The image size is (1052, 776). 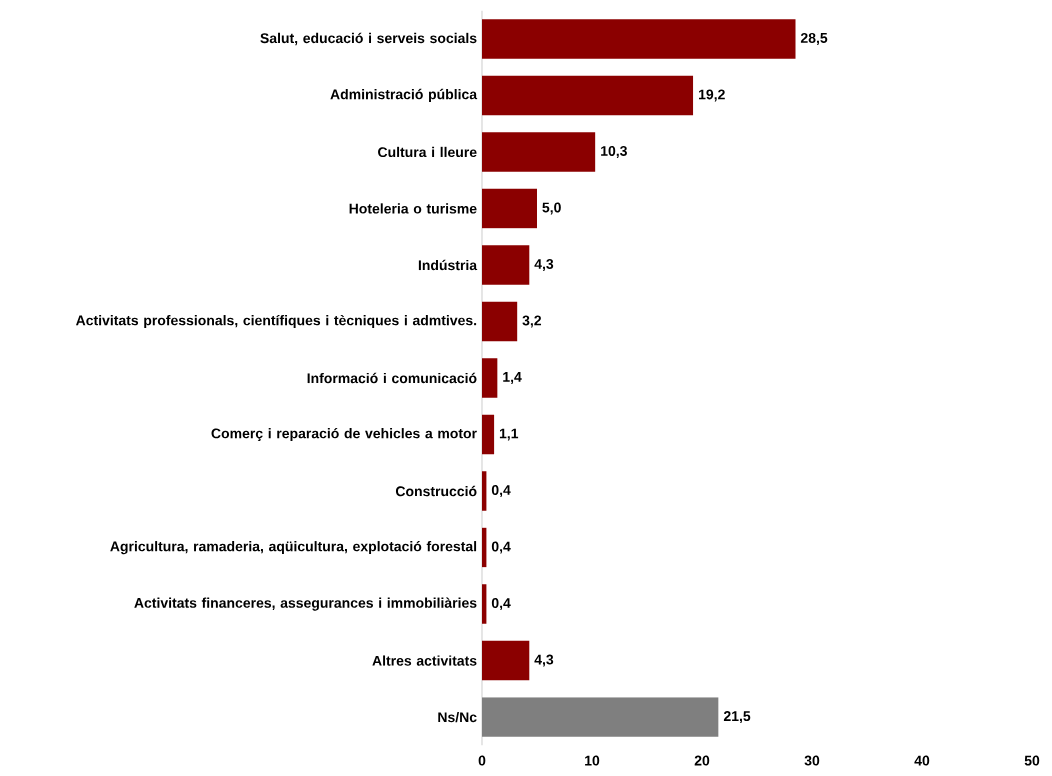 I want to click on data-label: 28,5, so click(x=814, y=38).